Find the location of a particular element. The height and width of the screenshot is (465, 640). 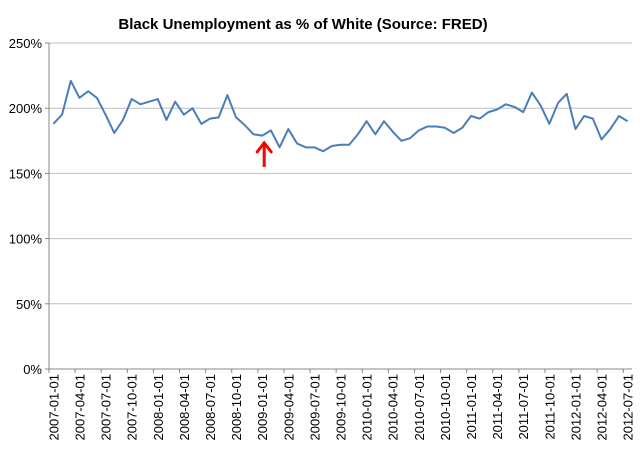

y-tick-label: 100% is located at coordinates (26, 239).